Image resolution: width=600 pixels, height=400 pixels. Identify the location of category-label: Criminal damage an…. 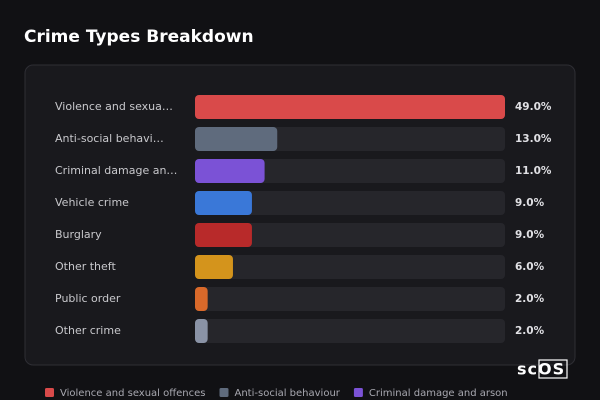
(116, 170).